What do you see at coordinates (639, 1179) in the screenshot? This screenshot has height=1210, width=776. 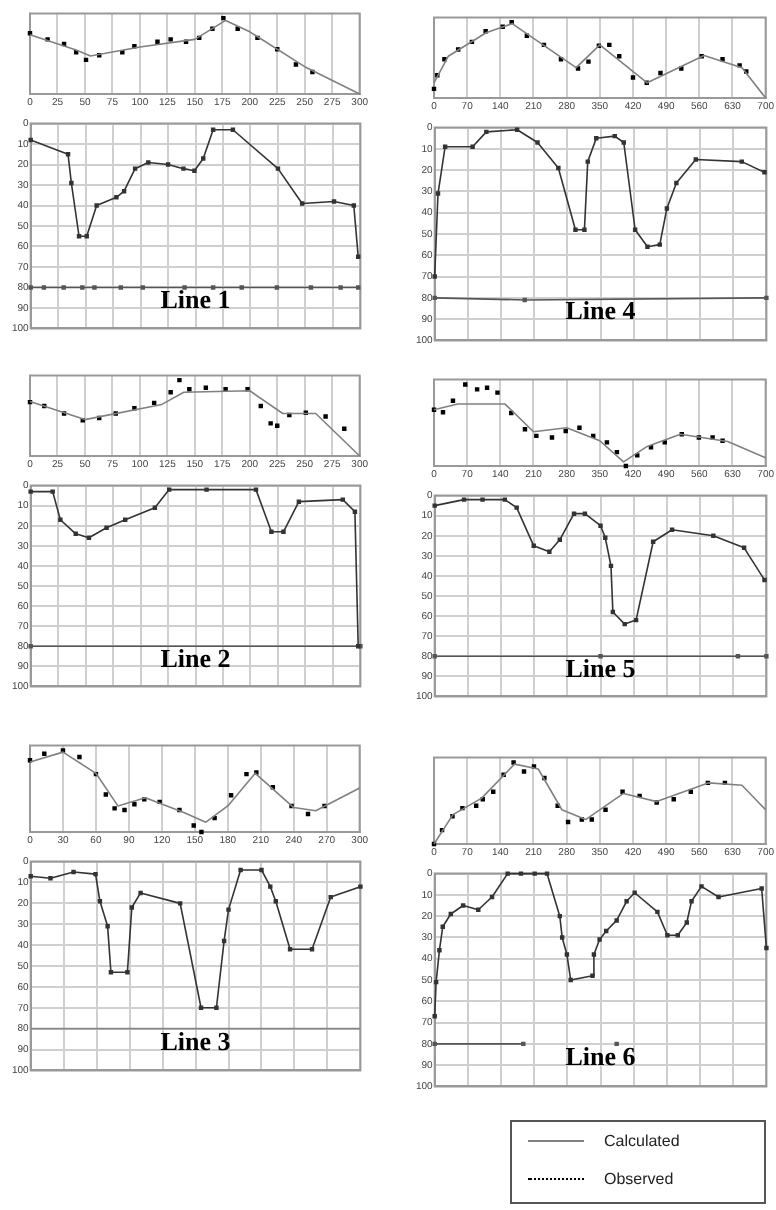 I see `legend-label: Observed` at bounding box center [639, 1179].